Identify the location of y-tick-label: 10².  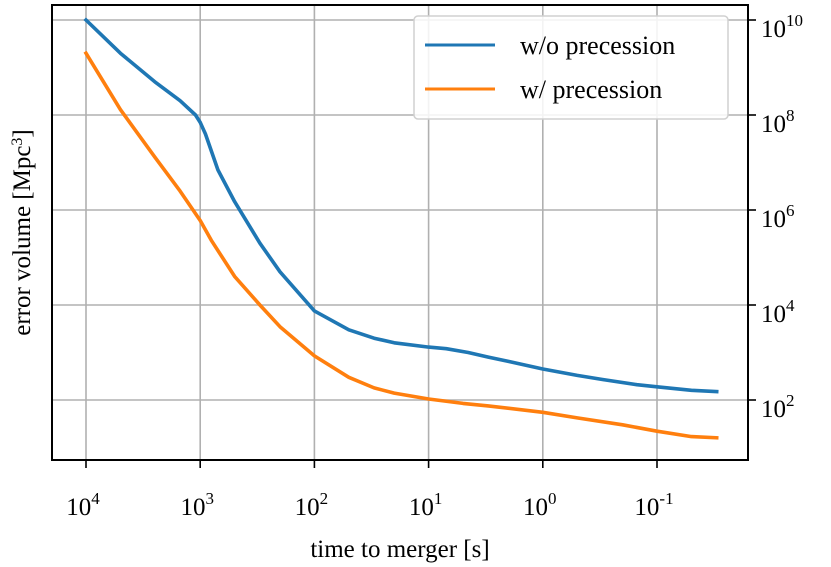
(778, 407).